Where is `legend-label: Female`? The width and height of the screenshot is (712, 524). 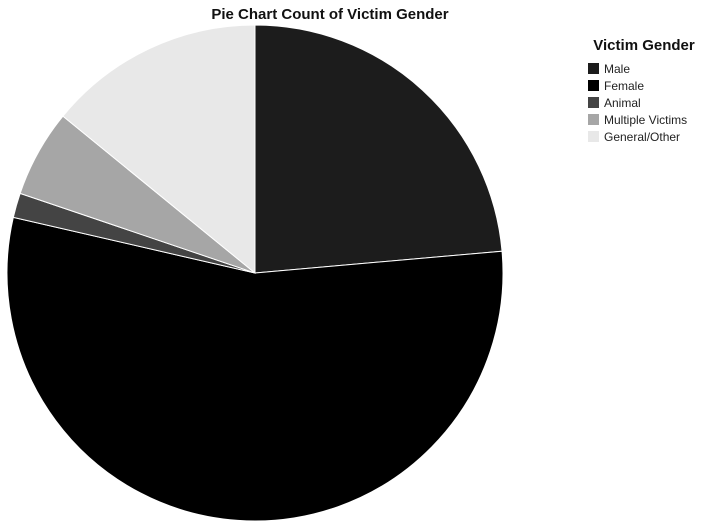 legend-label: Female is located at coordinates (624, 85).